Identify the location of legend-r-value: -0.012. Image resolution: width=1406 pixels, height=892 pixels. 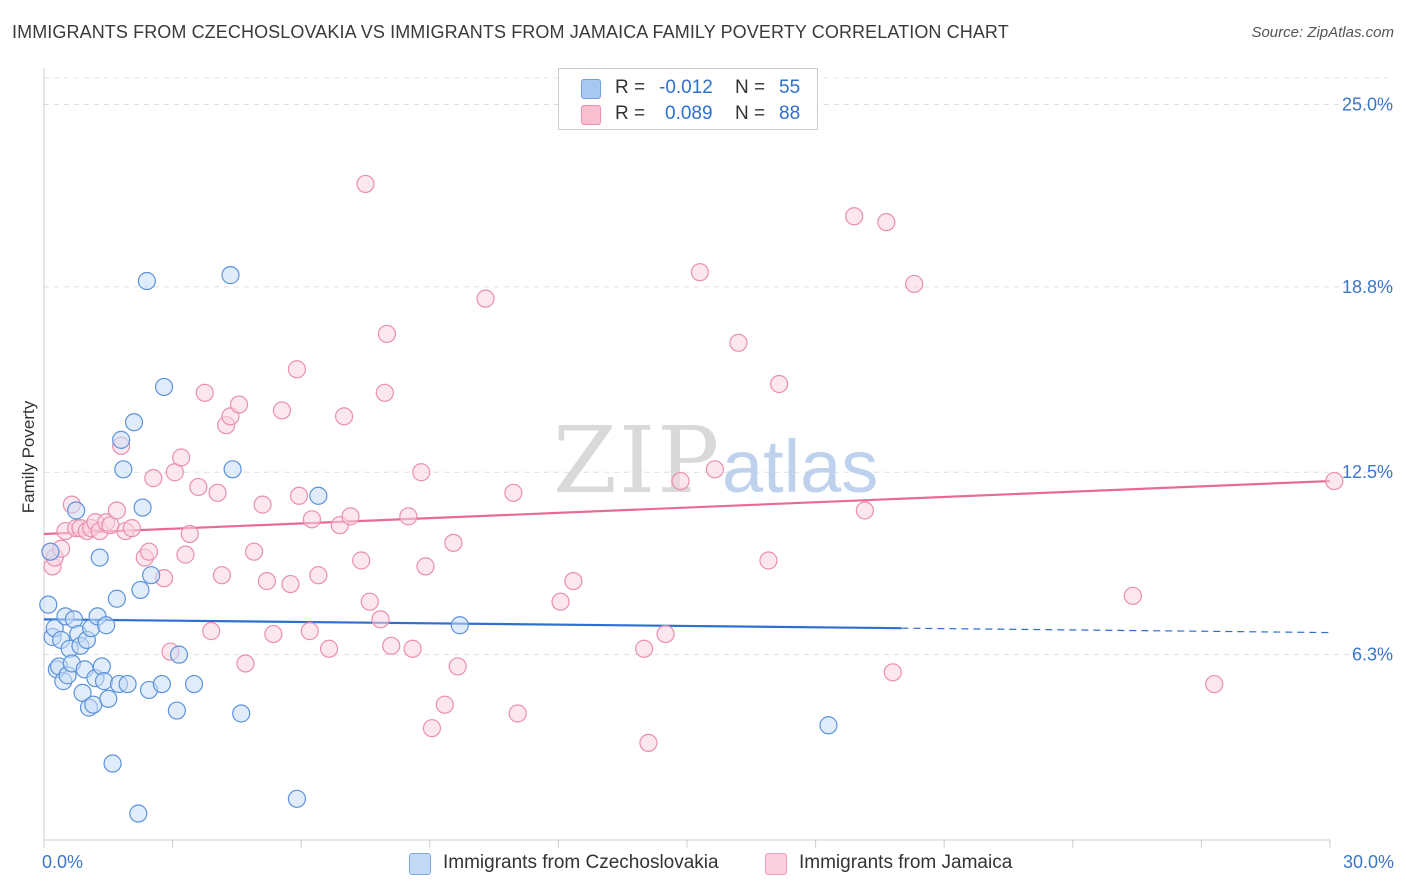
(686, 87).